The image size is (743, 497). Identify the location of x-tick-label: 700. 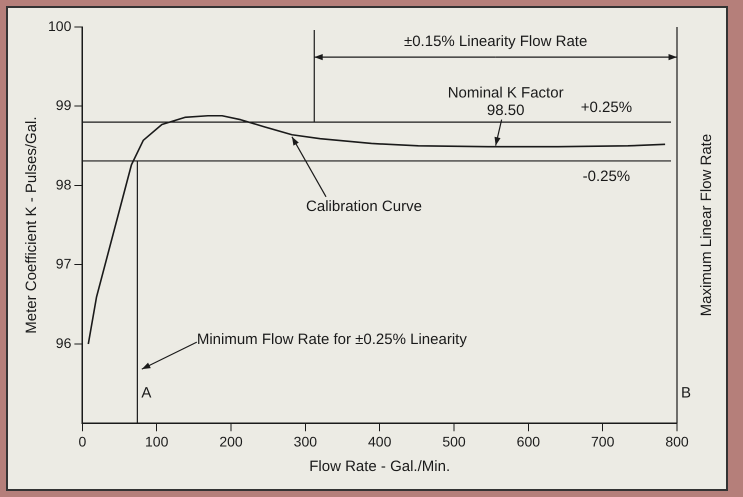
(602, 441).